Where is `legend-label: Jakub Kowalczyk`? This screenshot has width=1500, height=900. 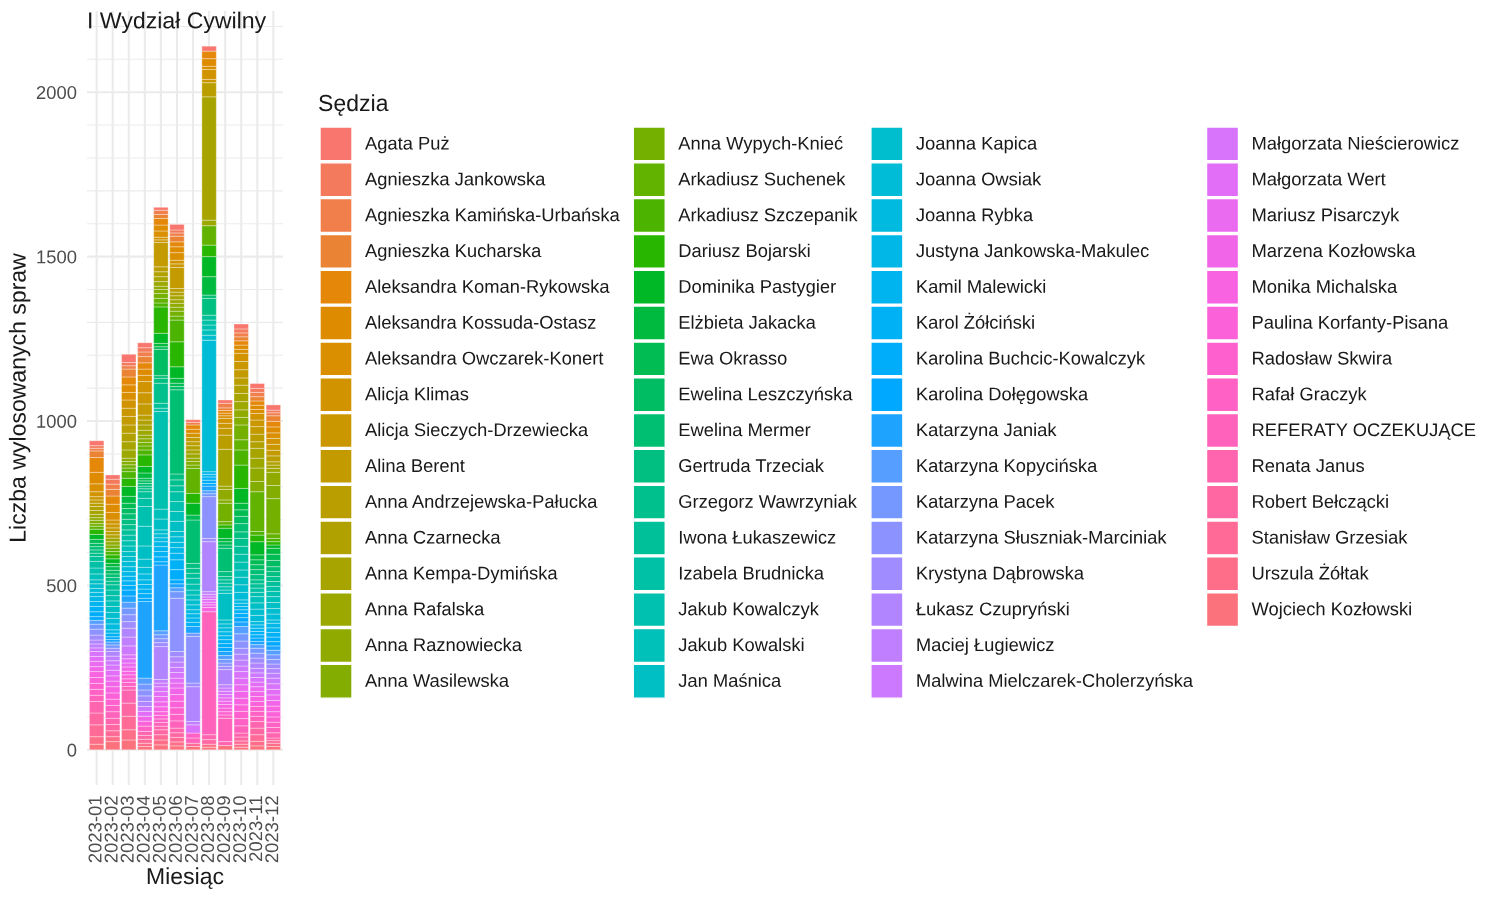
legend-label: Jakub Kowalczyk is located at coordinates (748, 610).